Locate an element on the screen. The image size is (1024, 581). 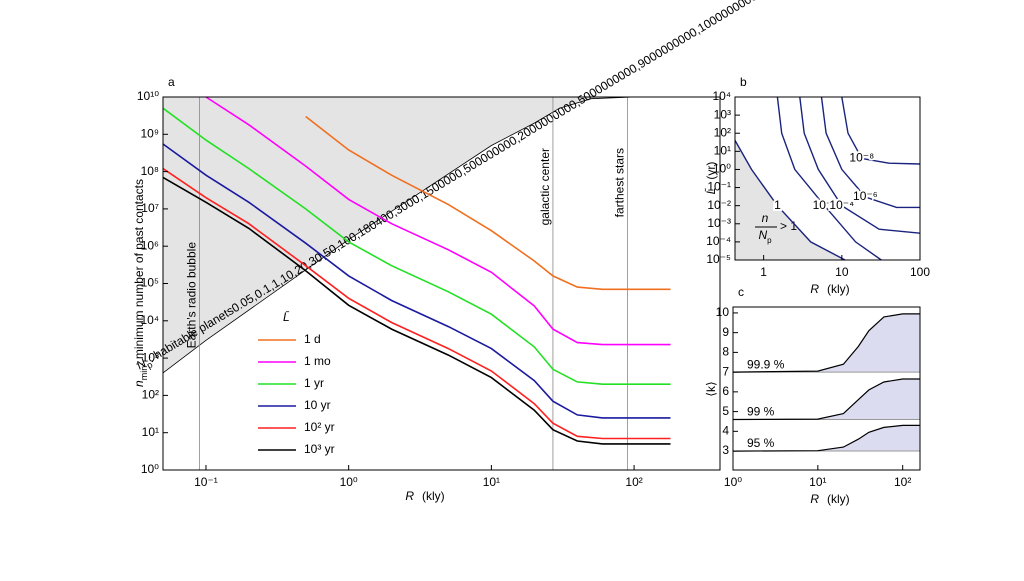
legend-title: L̄ is located at coordinates (286, 317).